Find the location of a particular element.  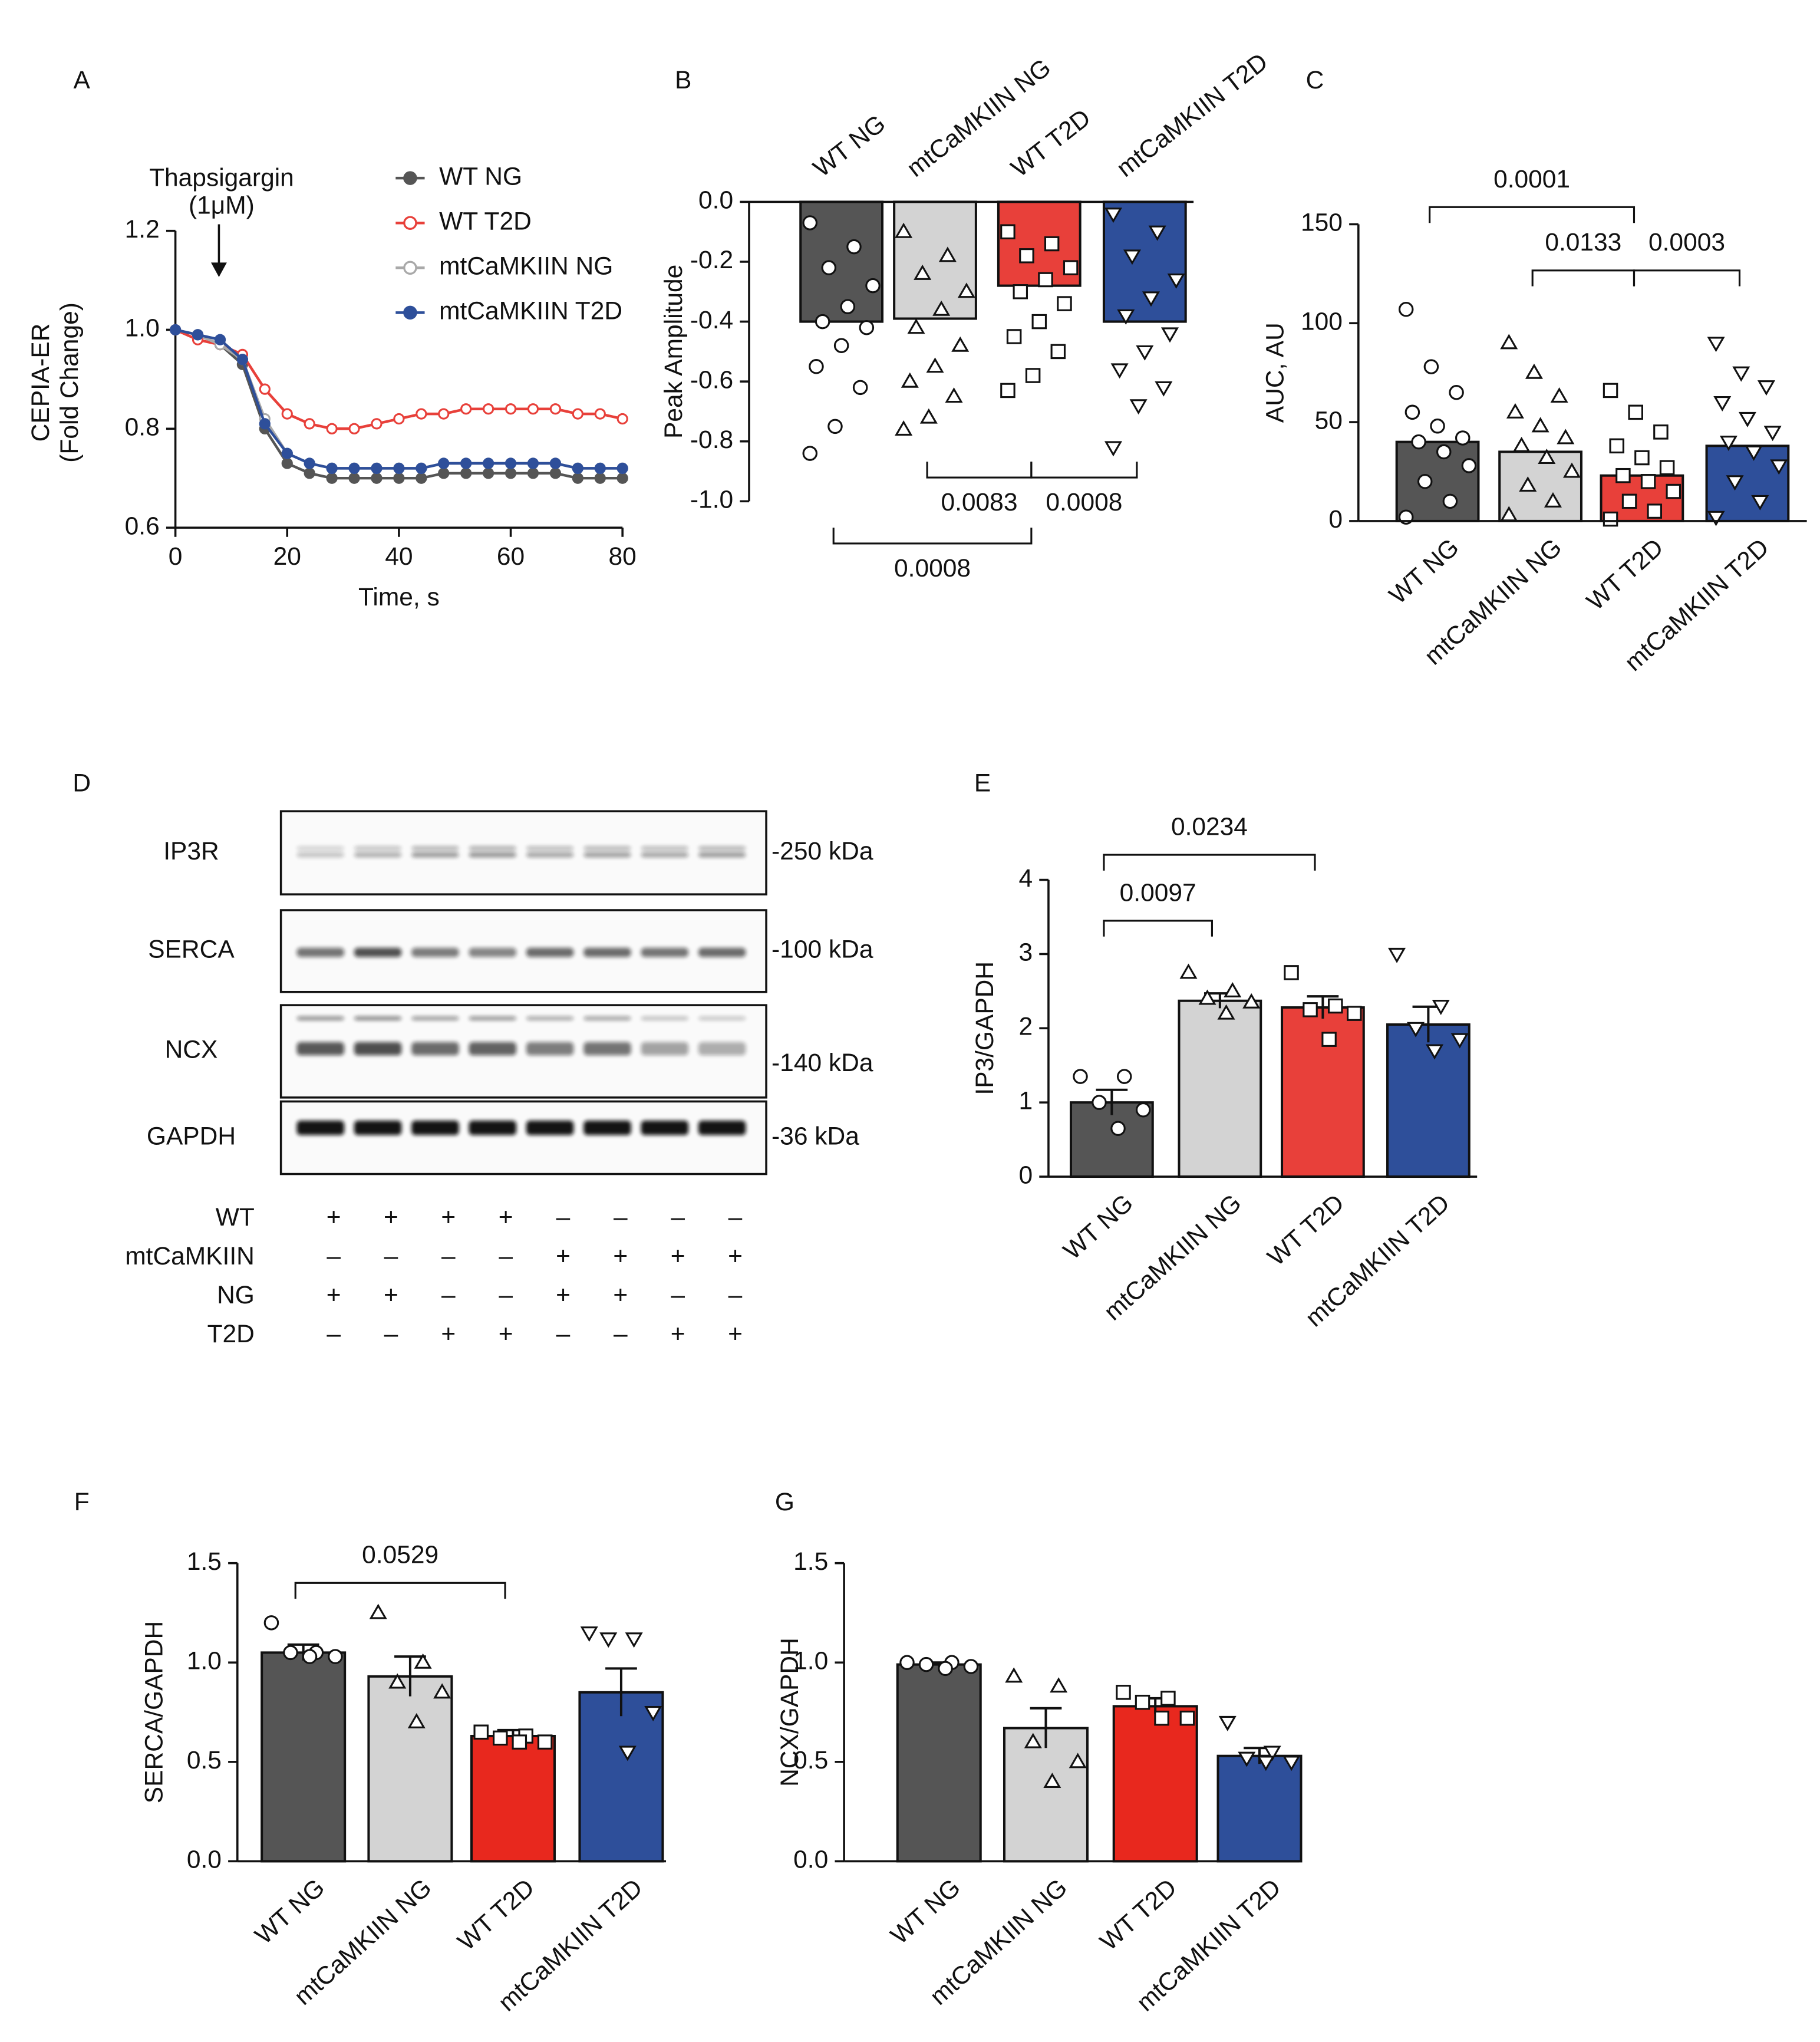

y-tick-label: -0.4 is located at coordinates (711, 320).